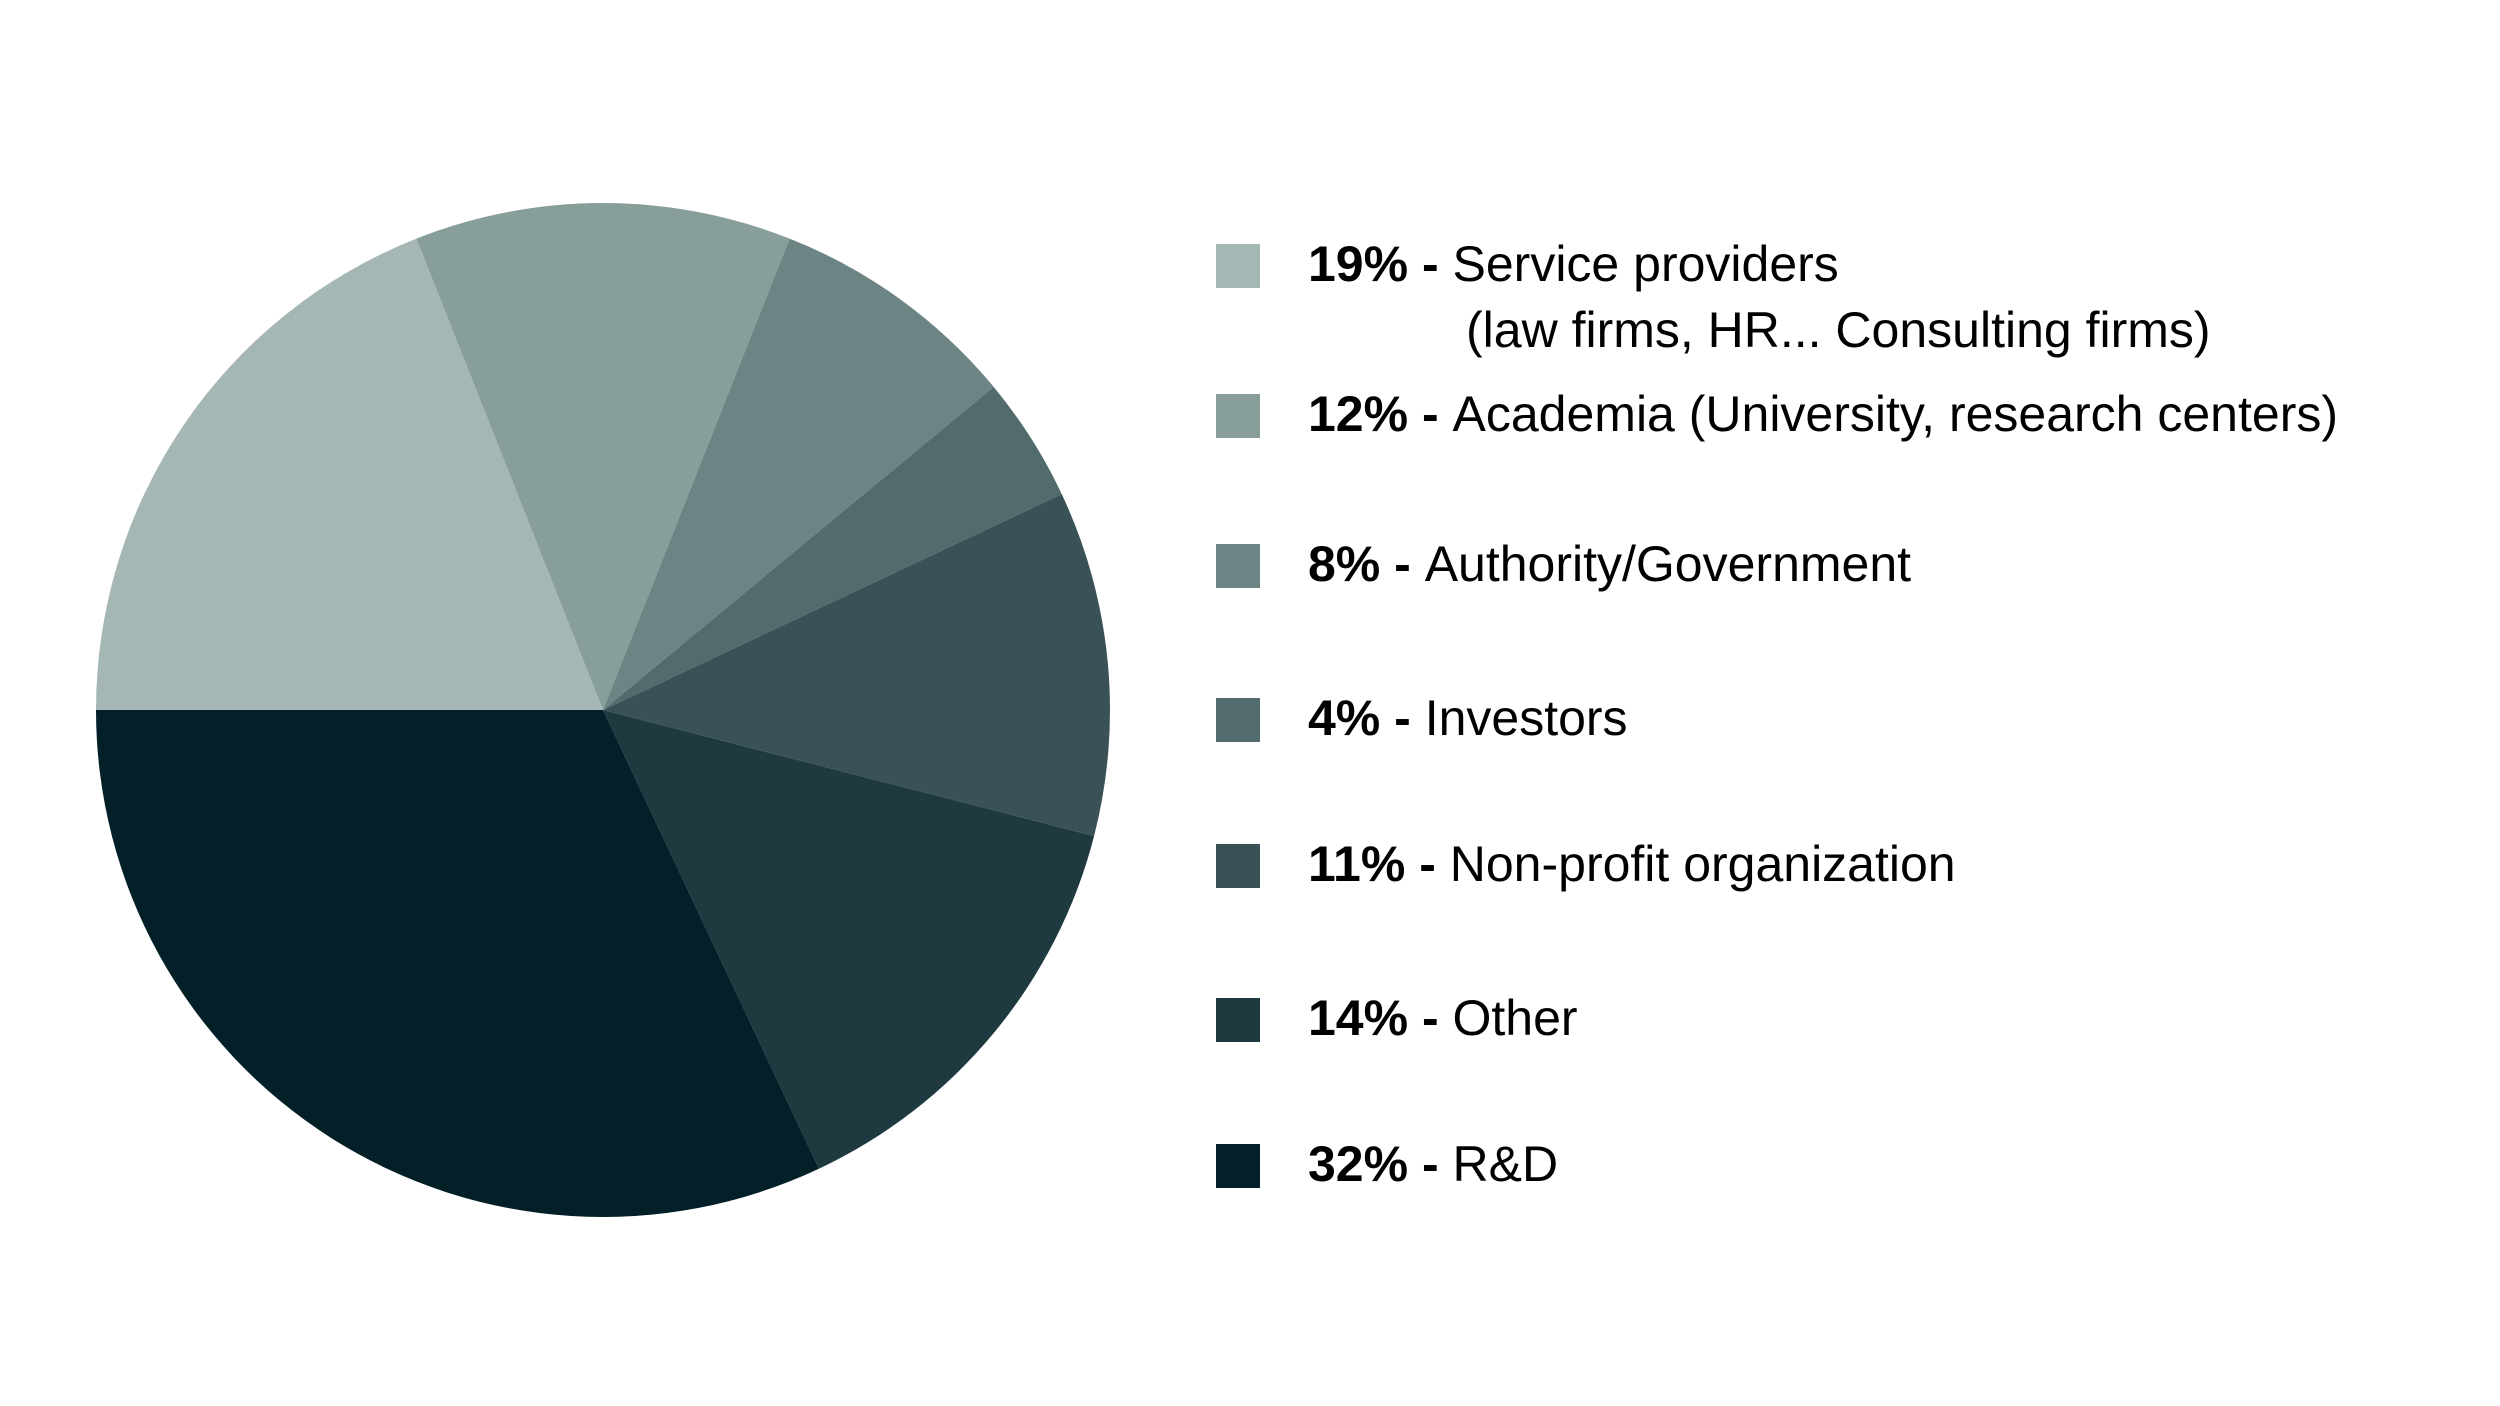 The image size is (2500, 1406). I want to click on pie-slice-other, so click(849, 939).